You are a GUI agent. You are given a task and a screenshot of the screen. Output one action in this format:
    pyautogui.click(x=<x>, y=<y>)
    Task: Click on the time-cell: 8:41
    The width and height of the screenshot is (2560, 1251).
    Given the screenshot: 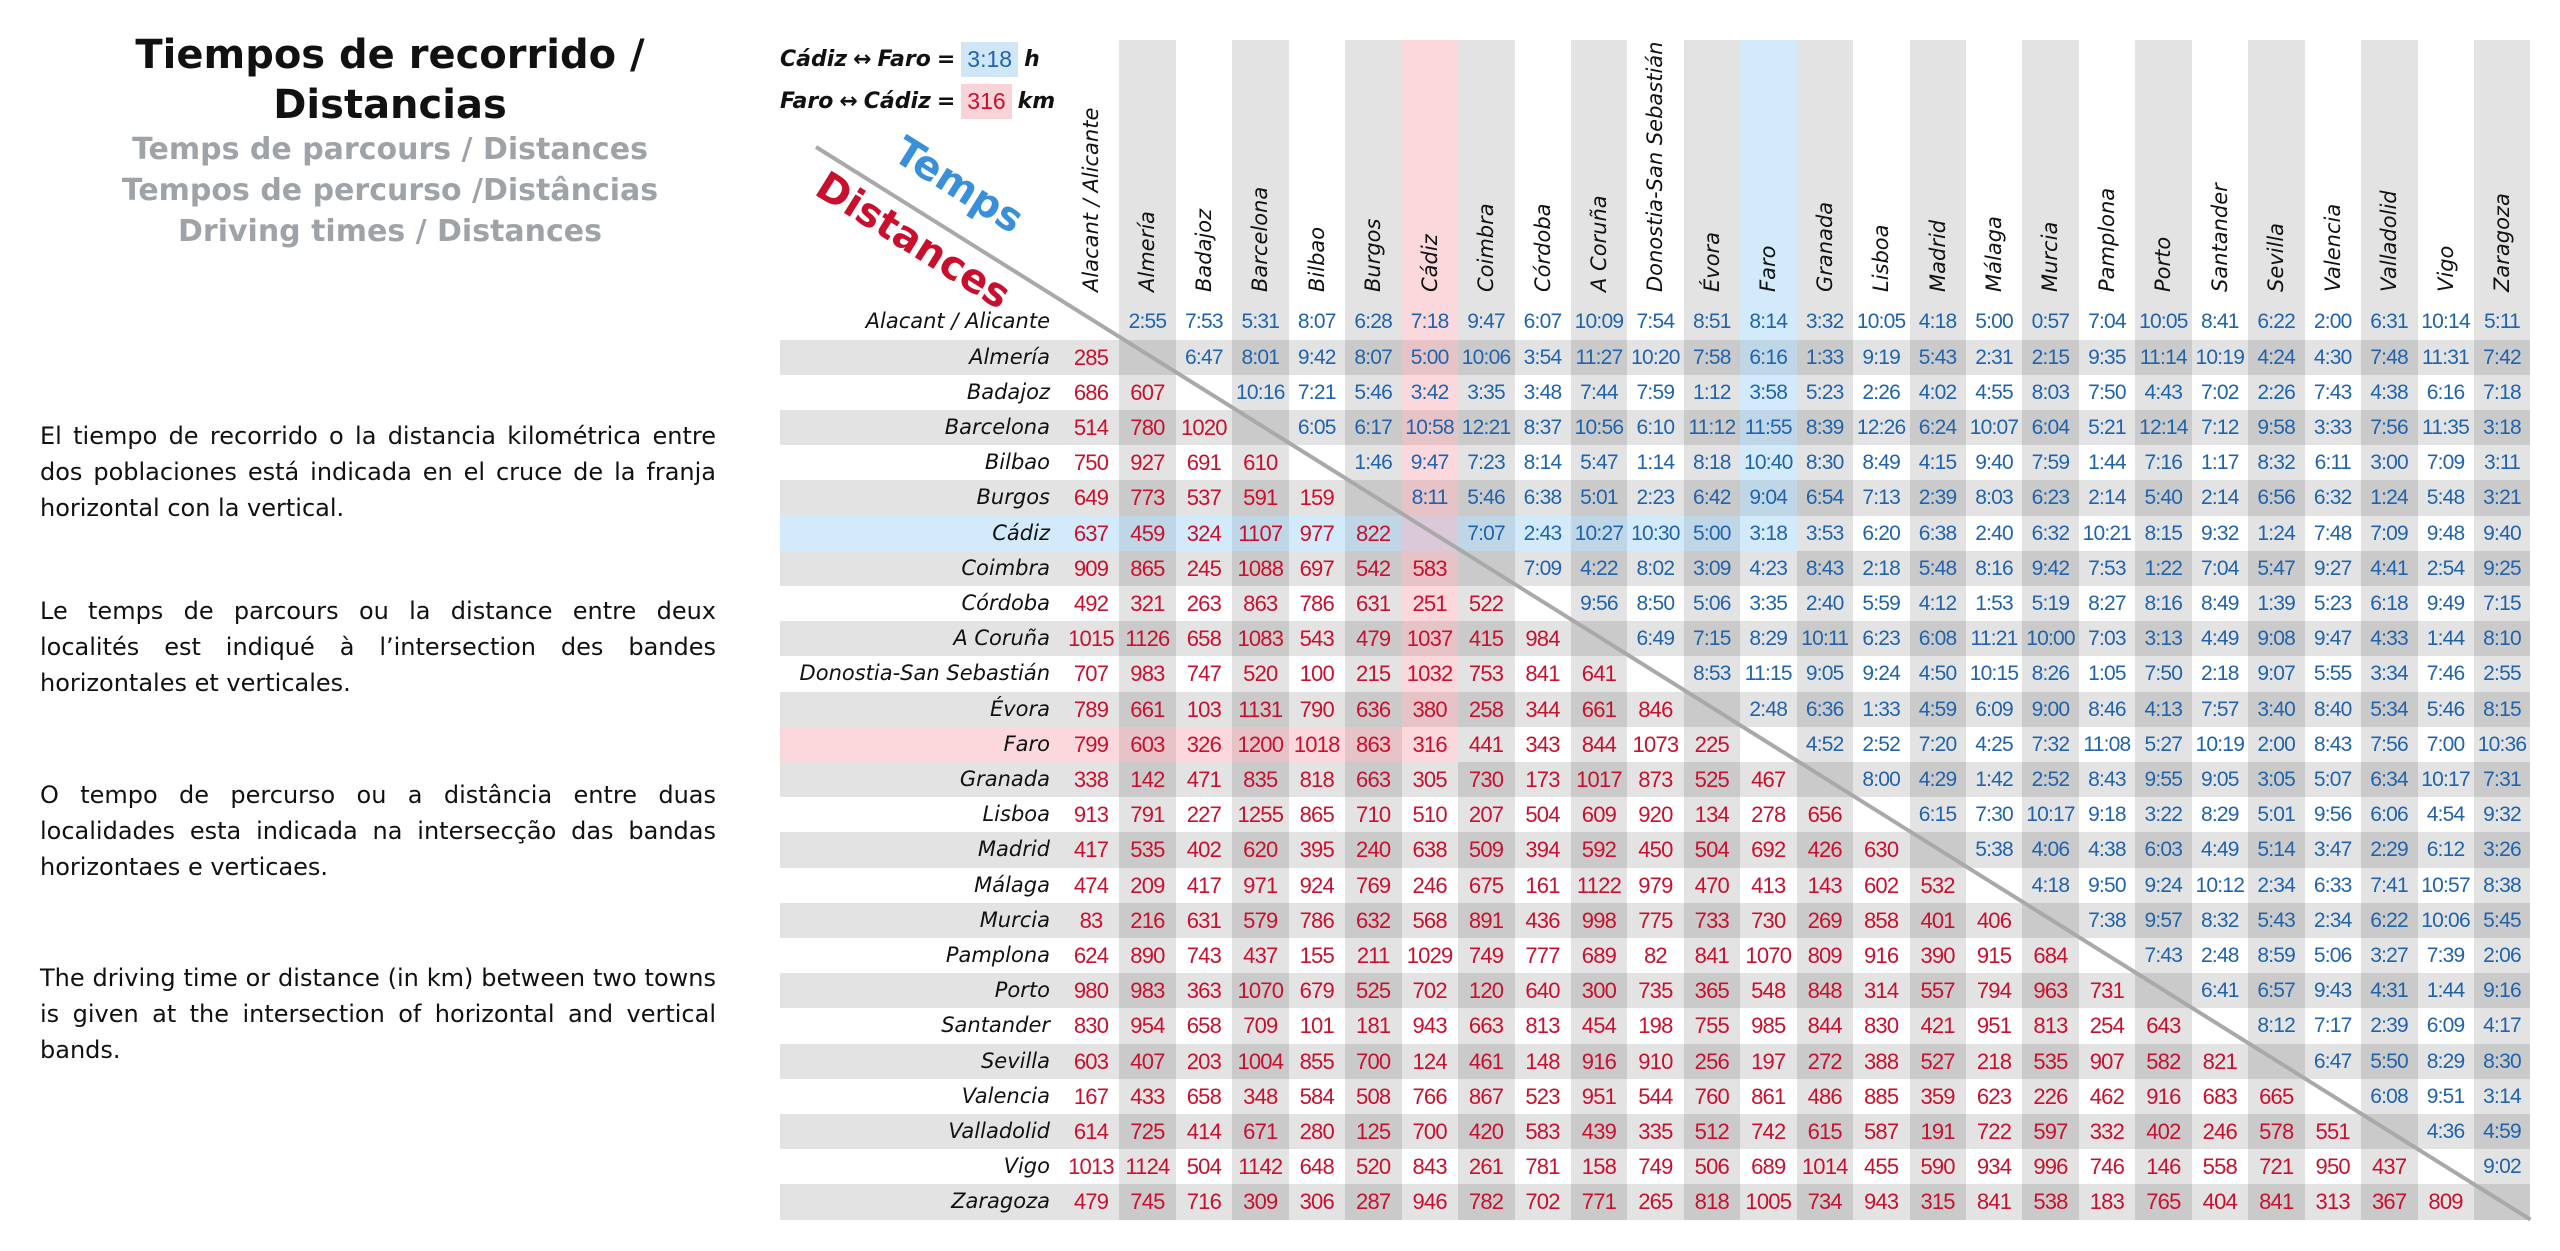 What is the action you would take?
    pyautogui.click(x=2219, y=322)
    